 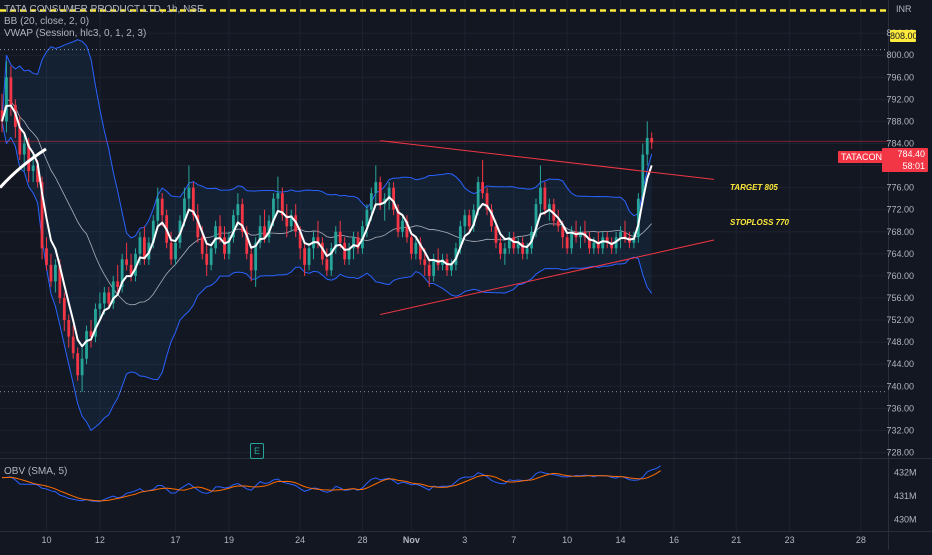 I want to click on trendline-lower, so click(x=547, y=277).